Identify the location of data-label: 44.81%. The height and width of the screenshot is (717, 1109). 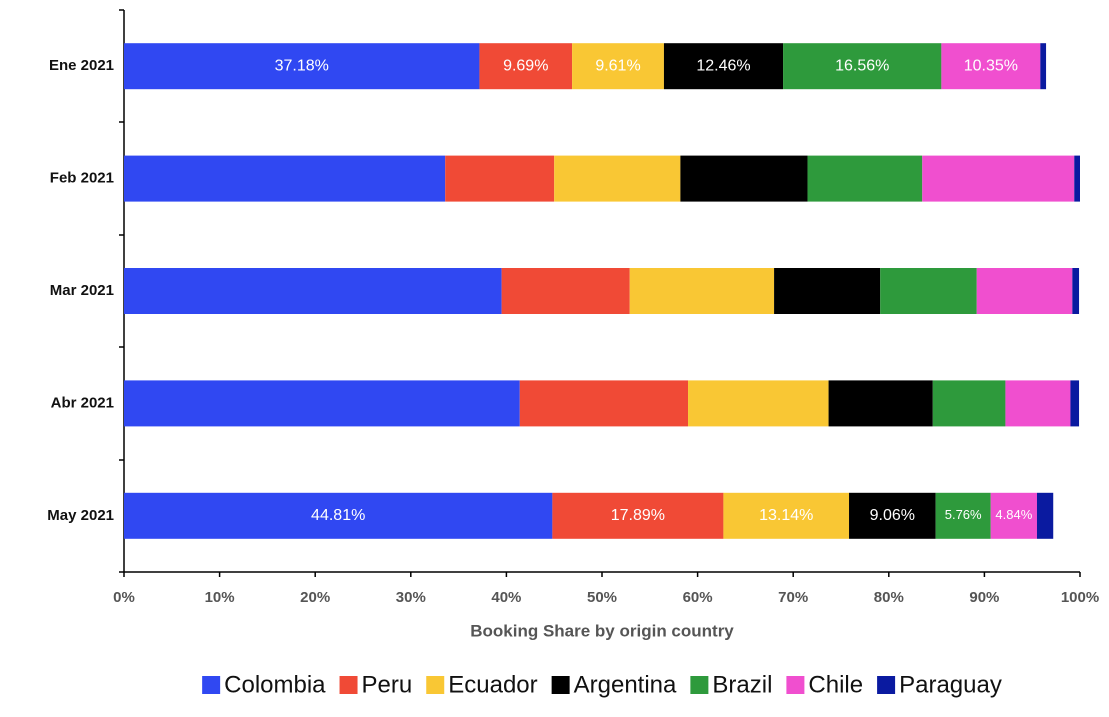
(338, 515).